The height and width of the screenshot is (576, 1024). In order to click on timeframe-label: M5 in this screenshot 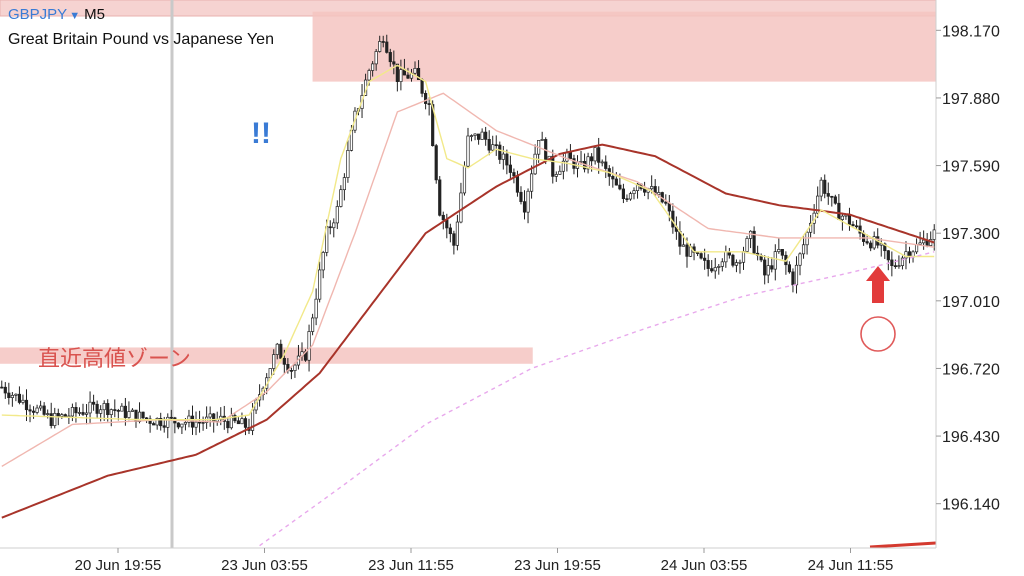, I will do `click(94, 14)`.